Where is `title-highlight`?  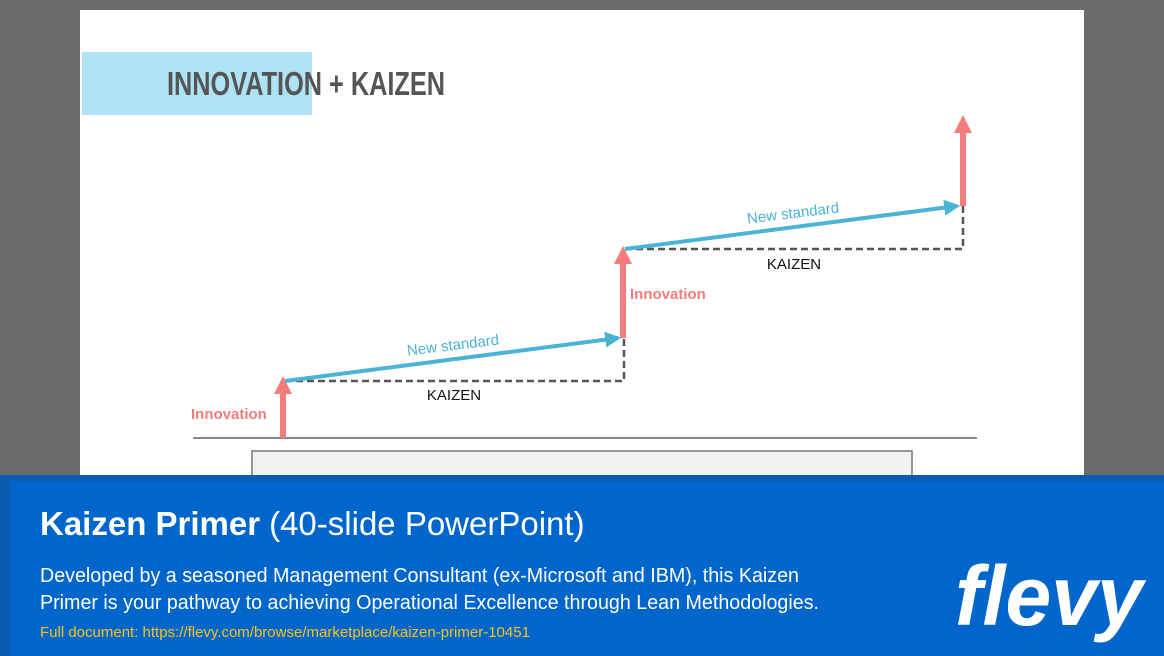 title-highlight is located at coordinates (197, 83).